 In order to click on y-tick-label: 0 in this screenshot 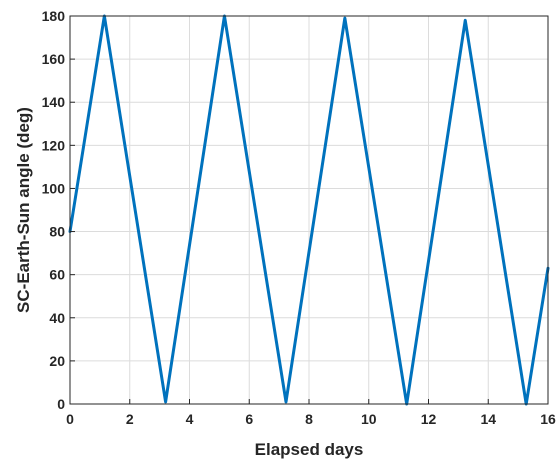, I will do `click(61, 404)`.